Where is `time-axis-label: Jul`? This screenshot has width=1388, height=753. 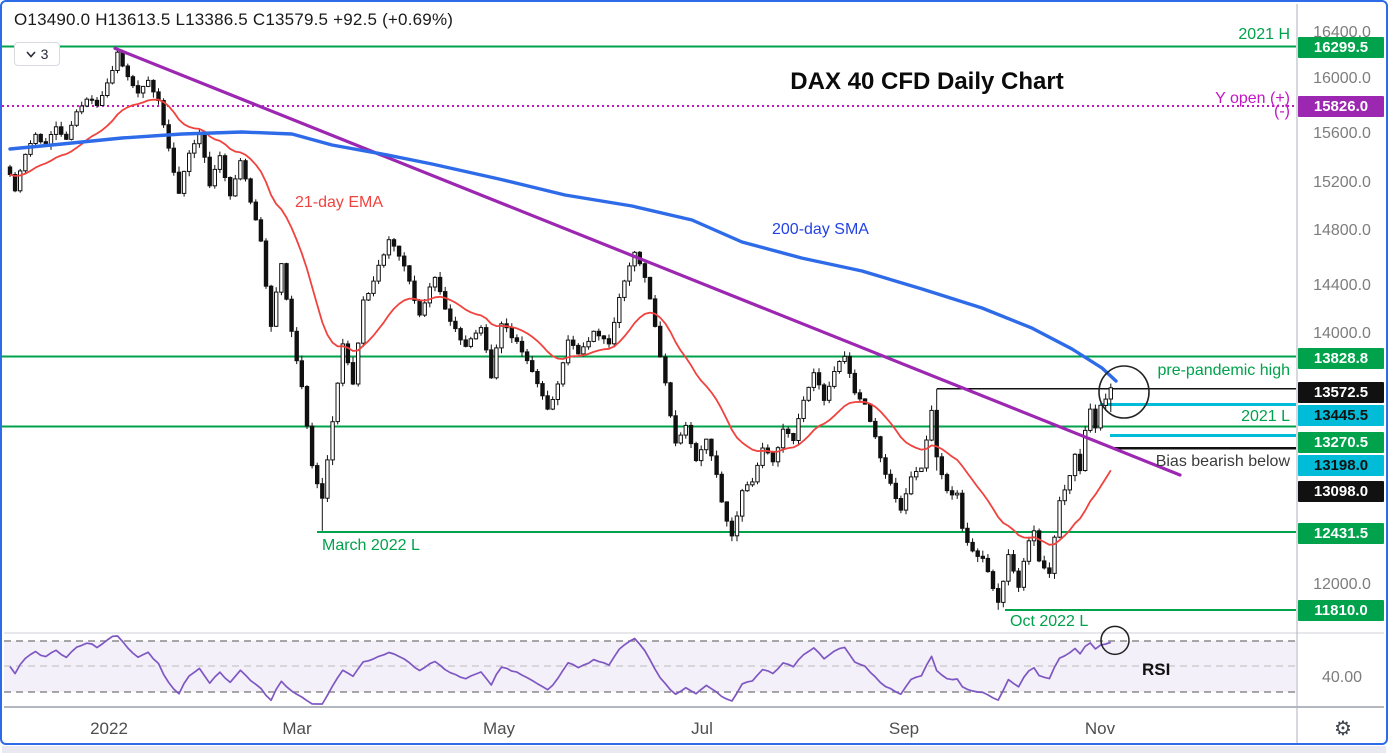 time-axis-label: Jul is located at coordinates (702, 728).